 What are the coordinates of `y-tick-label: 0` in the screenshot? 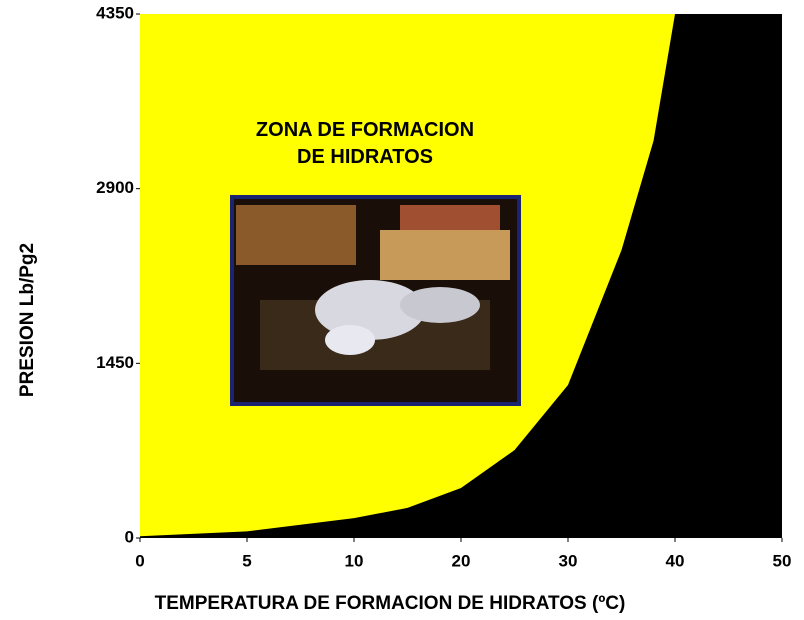 It's located at (129, 536).